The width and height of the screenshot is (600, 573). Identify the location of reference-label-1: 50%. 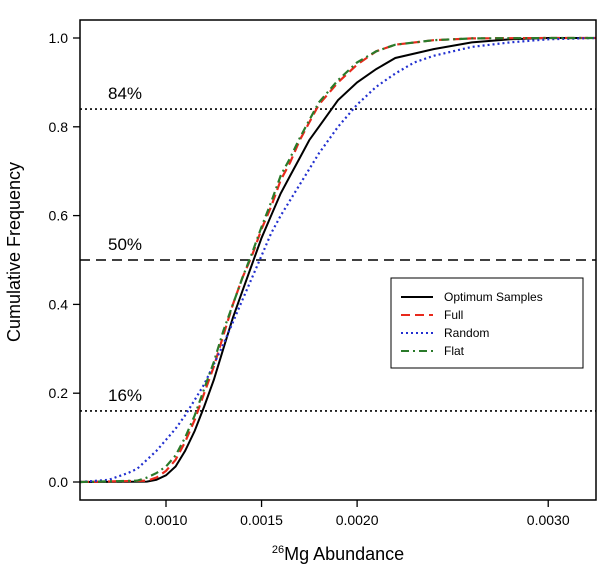
(125, 244).